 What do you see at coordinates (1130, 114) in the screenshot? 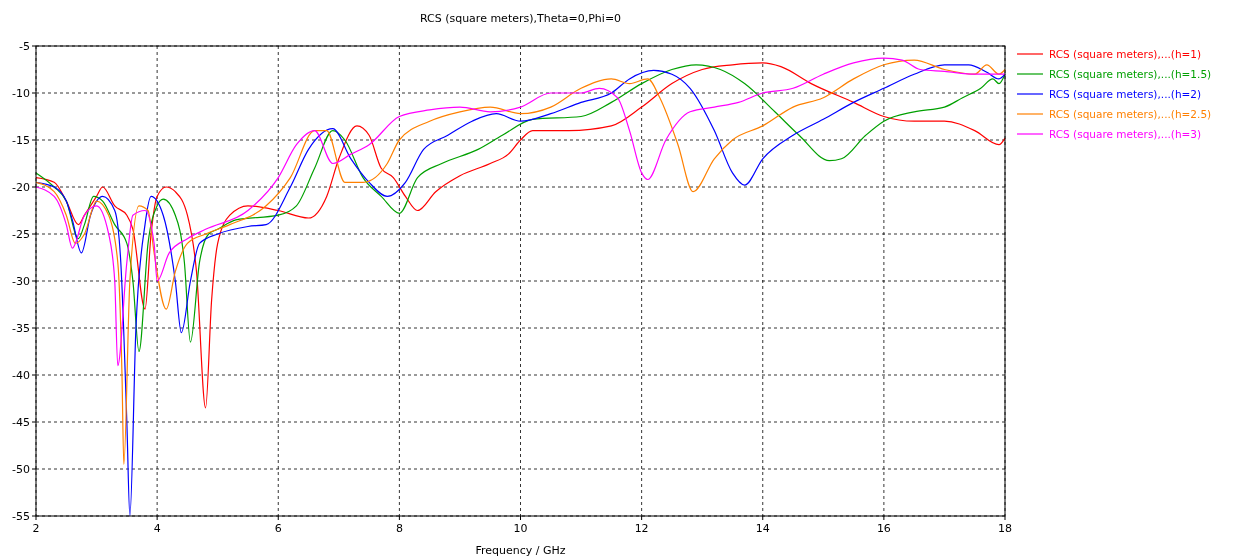
I see `legend-label: RCS (square meters),...(h=2.5)` at bounding box center [1130, 114].